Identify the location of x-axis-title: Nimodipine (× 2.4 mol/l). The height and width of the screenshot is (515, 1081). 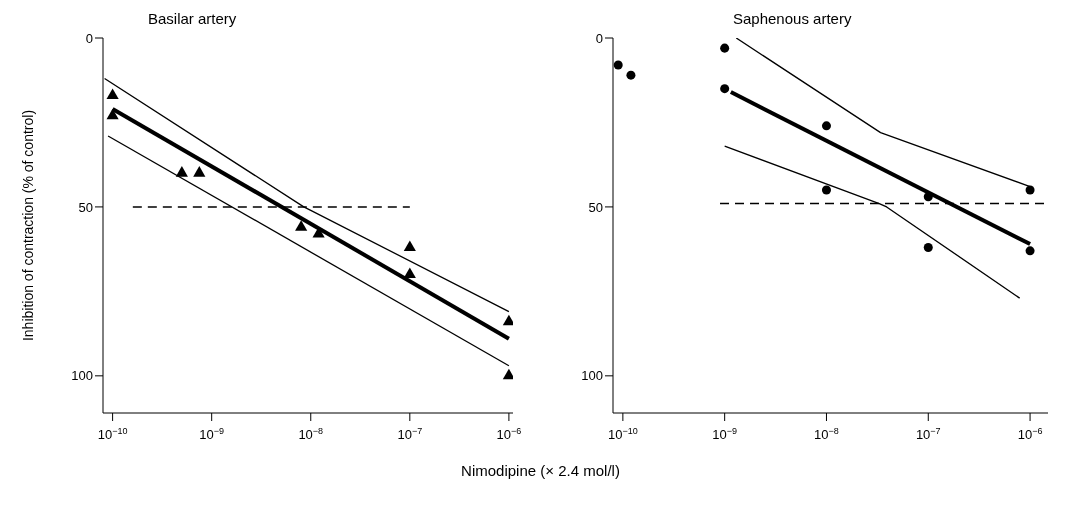
(540, 470).